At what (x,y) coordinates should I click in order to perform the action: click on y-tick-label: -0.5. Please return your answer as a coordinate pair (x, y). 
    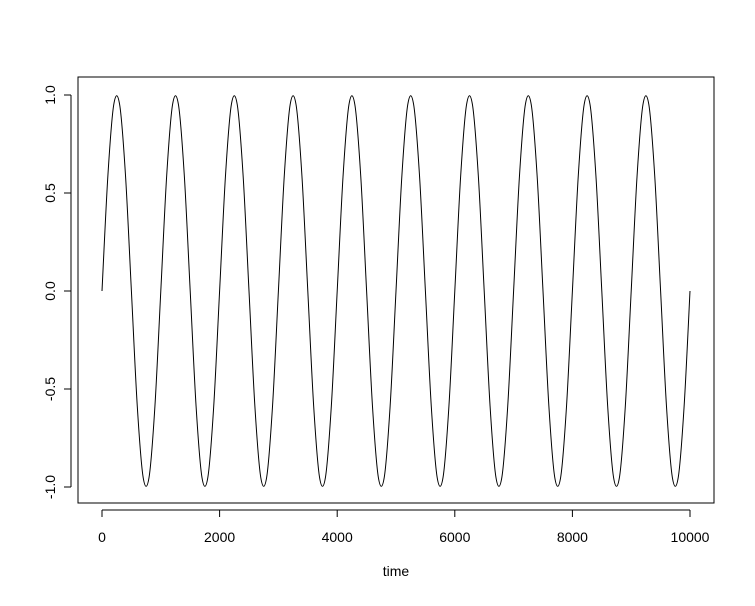
    Looking at the image, I should click on (50, 389).